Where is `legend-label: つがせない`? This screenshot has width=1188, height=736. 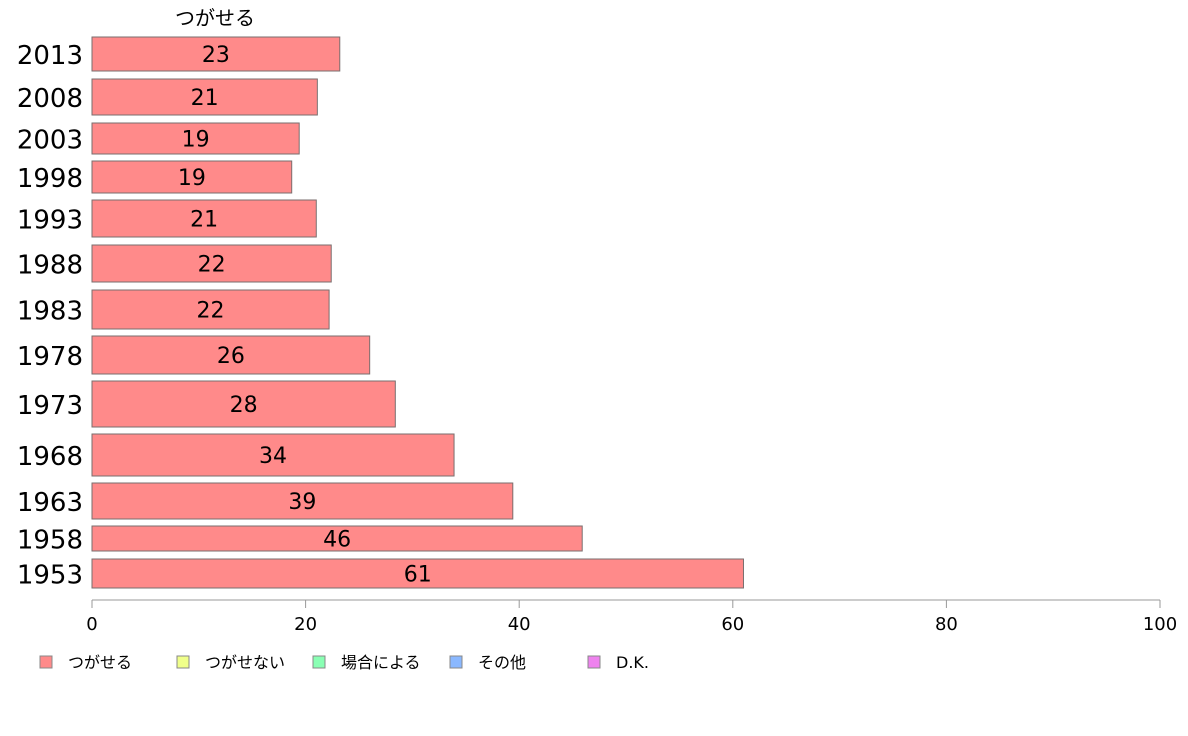
legend-label: つがせない is located at coordinates (245, 662).